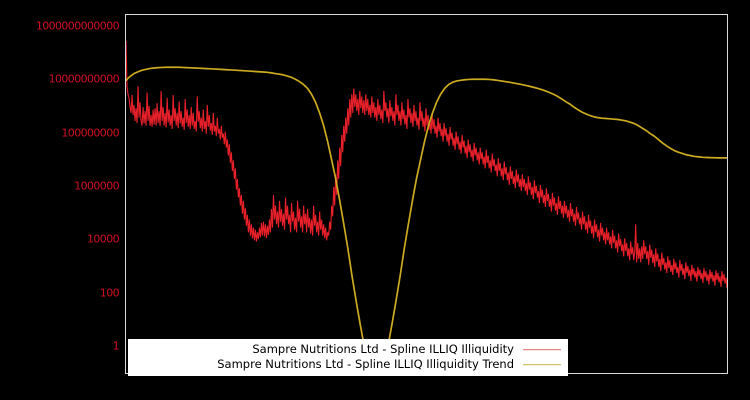 This screenshot has height=400, width=750. I want to click on y-tick-label: 1000000, so click(96, 186).